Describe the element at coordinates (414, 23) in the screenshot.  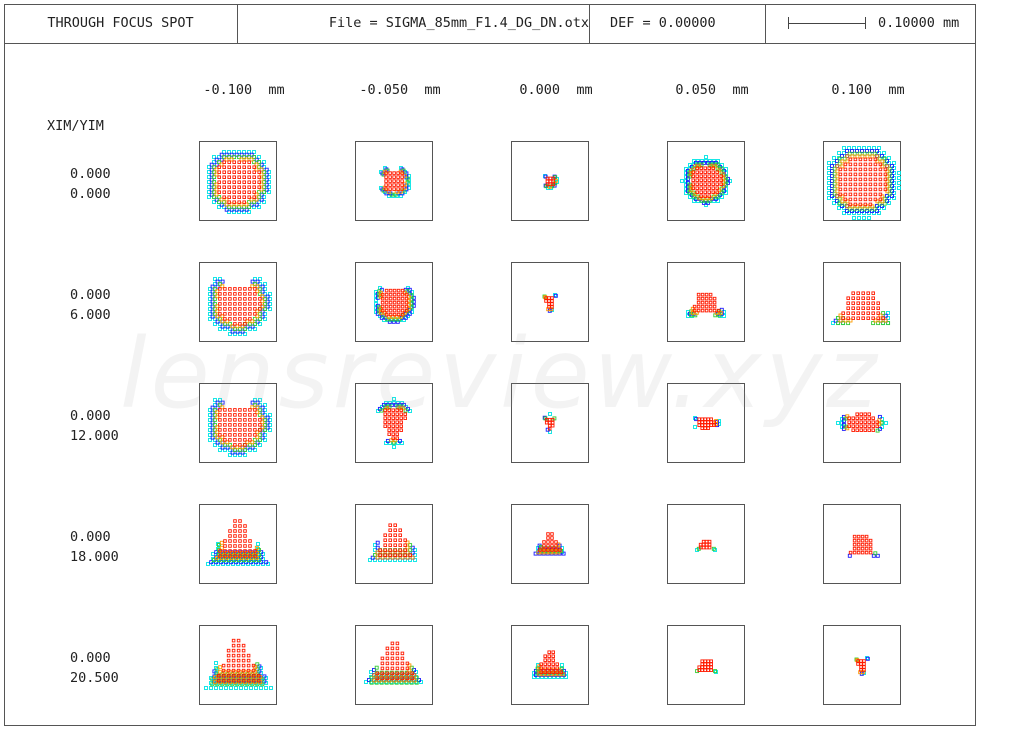
I see `file-name: File = SIGMA_85mm_F1.4_DG_DN.otx` at that location.